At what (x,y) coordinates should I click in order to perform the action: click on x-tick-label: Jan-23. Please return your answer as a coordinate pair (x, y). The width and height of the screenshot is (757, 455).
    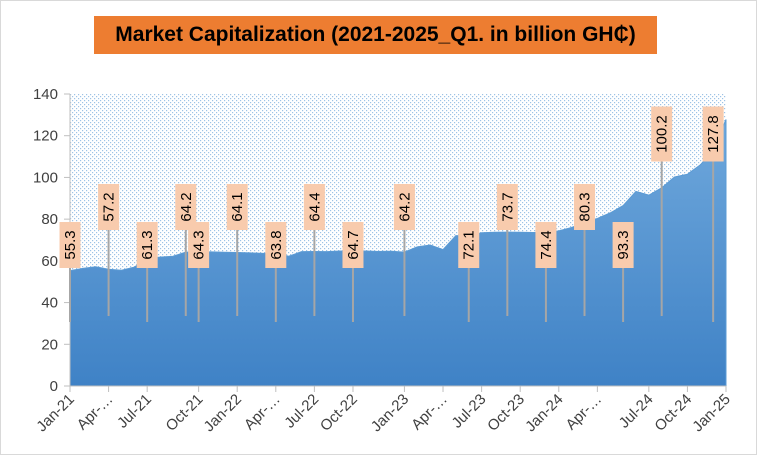
    Looking at the image, I should click on (390, 413).